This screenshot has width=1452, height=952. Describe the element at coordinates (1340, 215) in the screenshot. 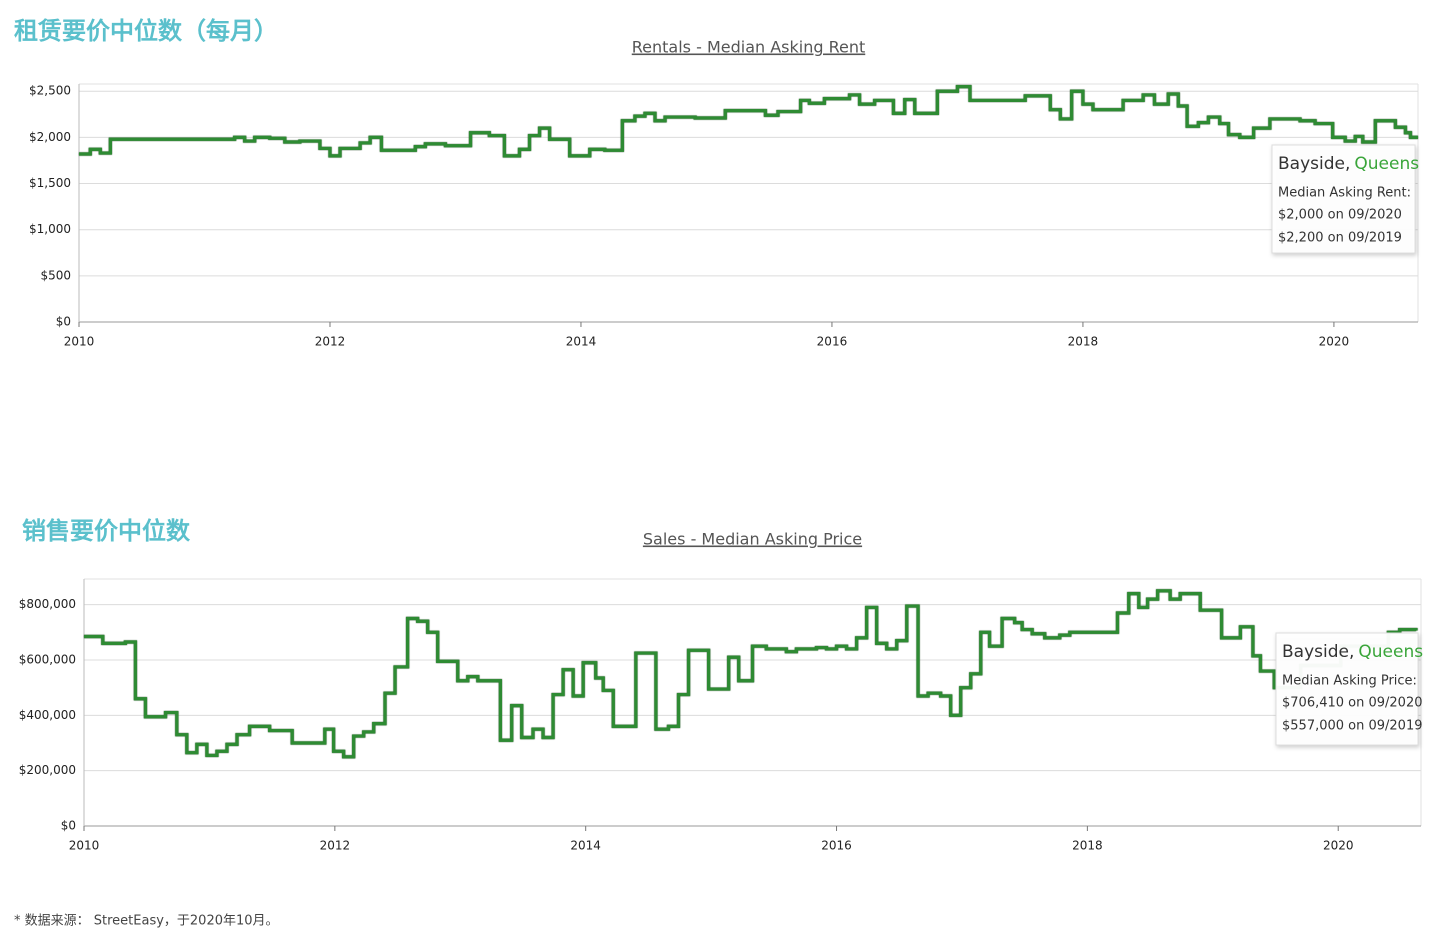

I see `tooltip-line: $2,000 on 09/2020` at that location.